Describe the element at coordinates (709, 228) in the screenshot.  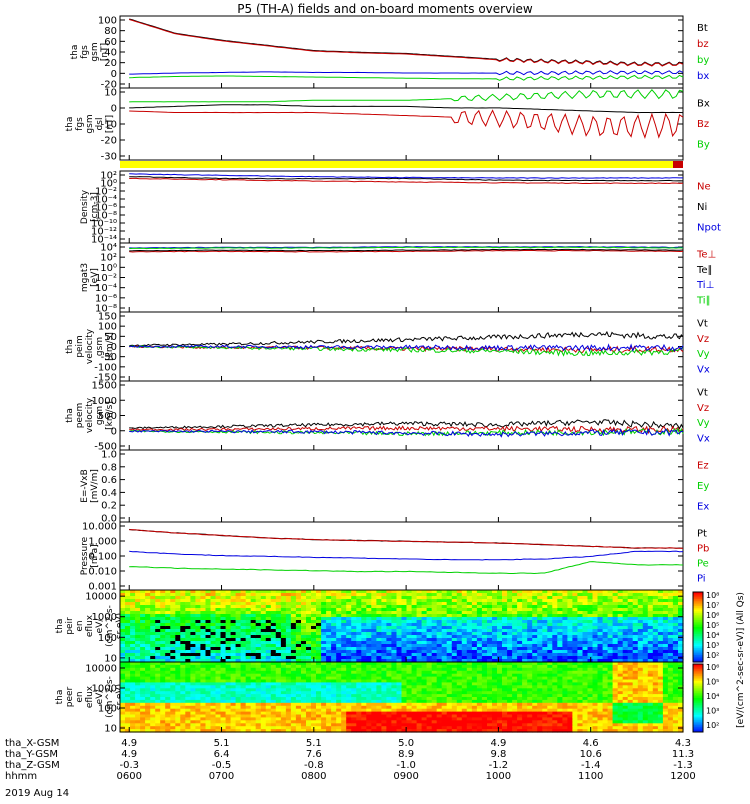
I see `legend-entry: Npot` at that location.